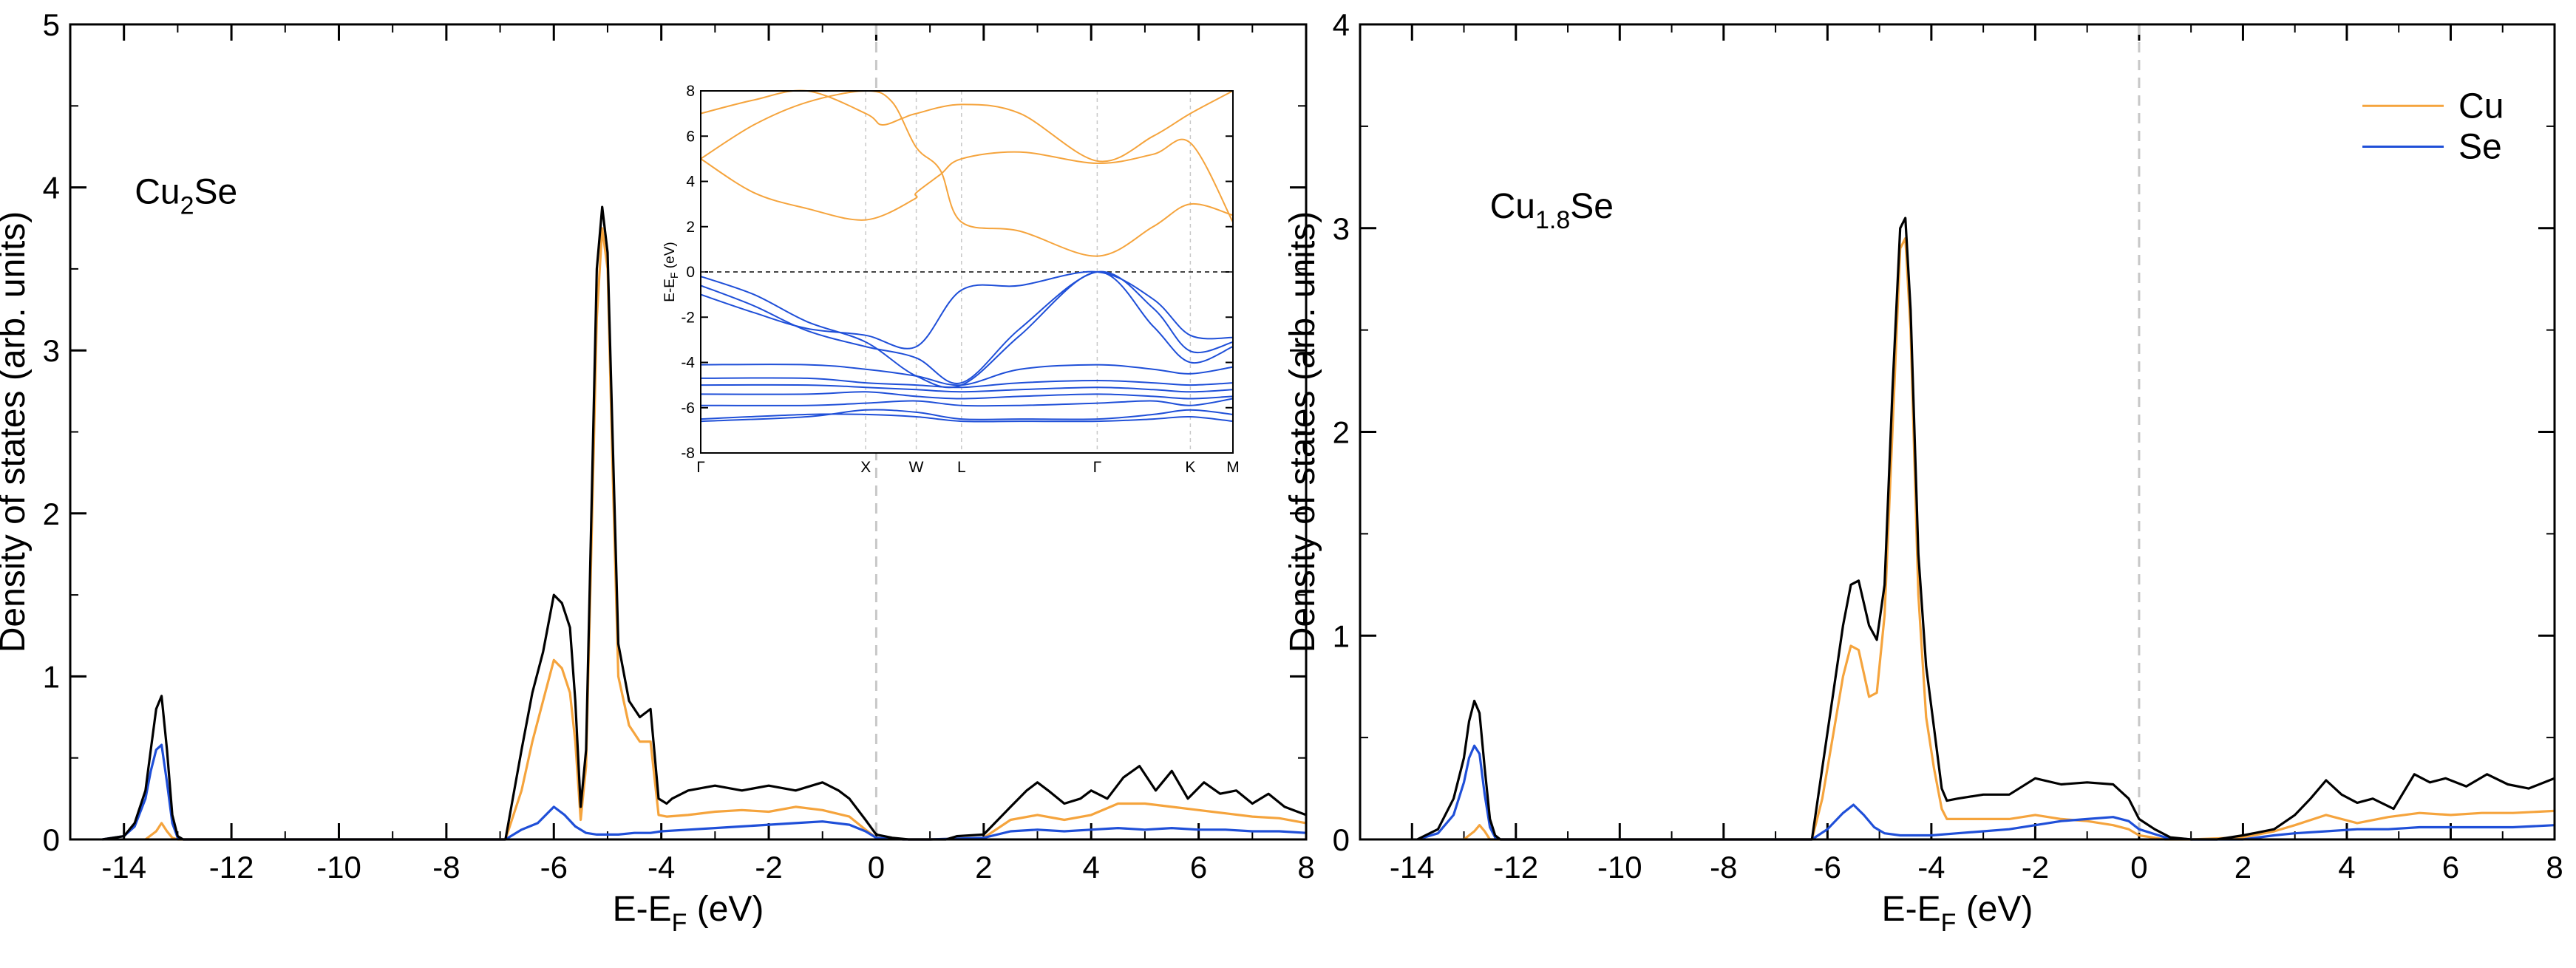  What do you see at coordinates (1305, 867) in the screenshot?
I see `left-xtick-label: 8` at bounding box center [1305, 867].